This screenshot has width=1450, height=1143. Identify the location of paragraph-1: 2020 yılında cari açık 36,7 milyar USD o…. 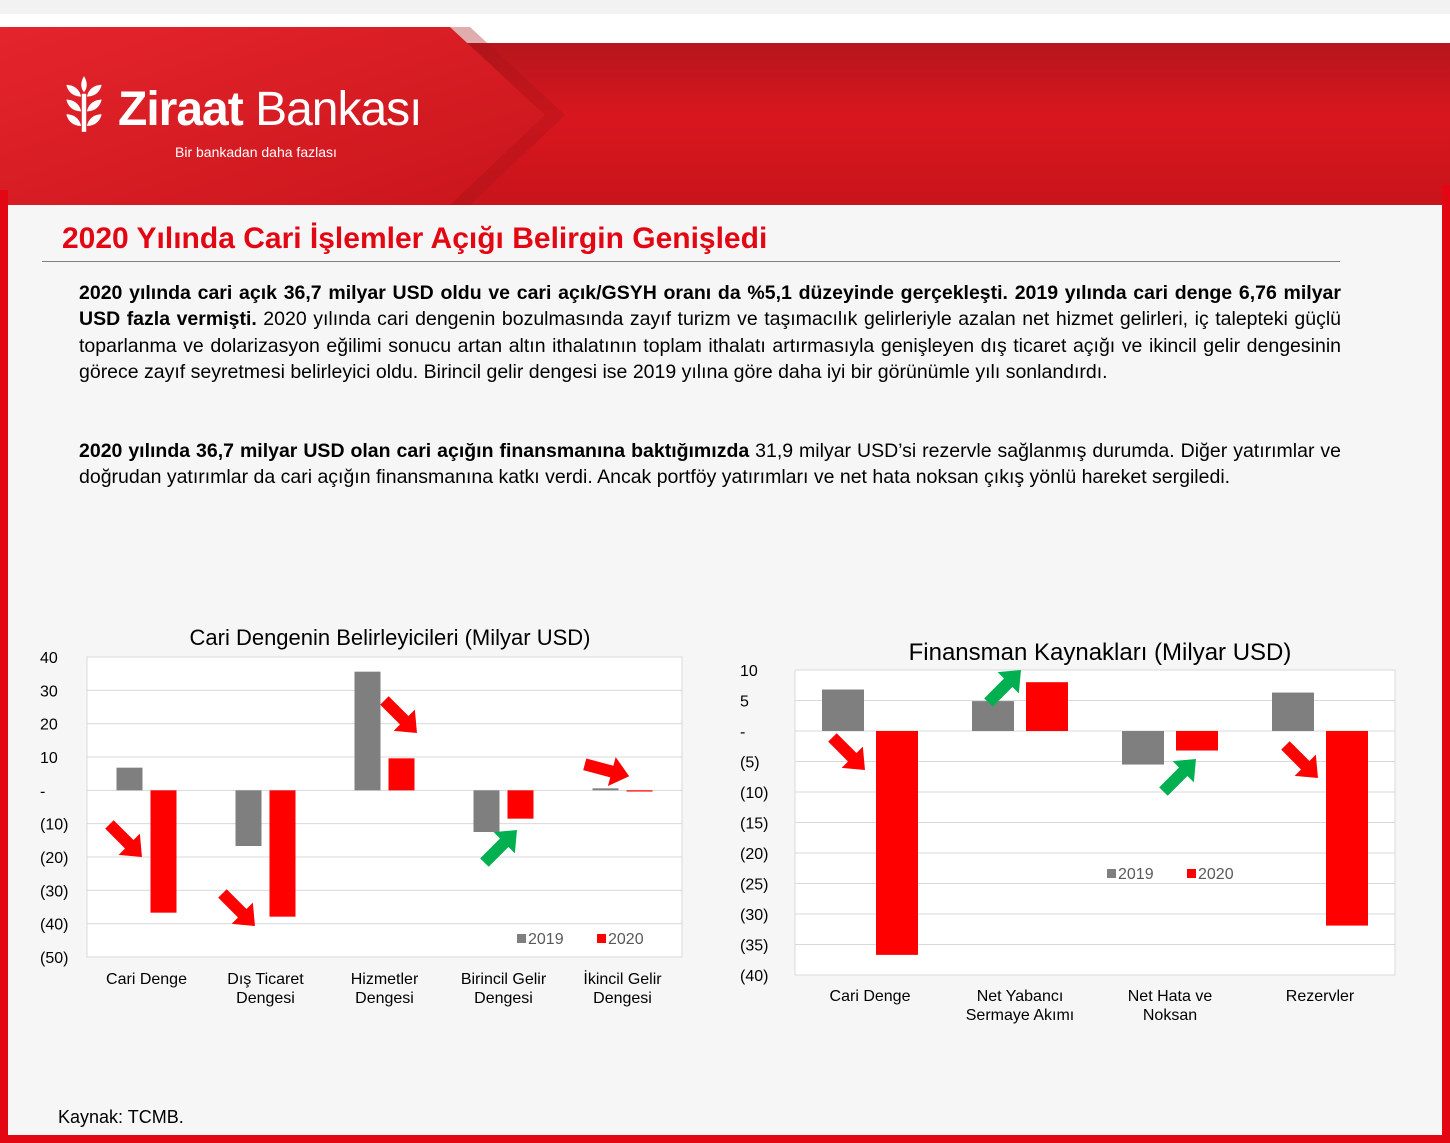
(710, 333).